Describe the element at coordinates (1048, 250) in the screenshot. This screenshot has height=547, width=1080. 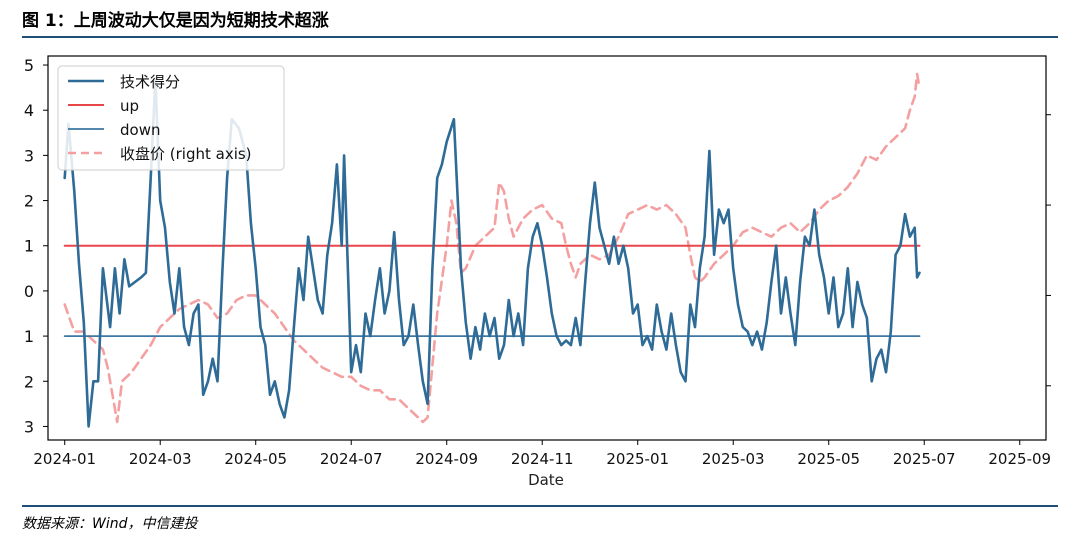
I see `right-y-axis` at that location.